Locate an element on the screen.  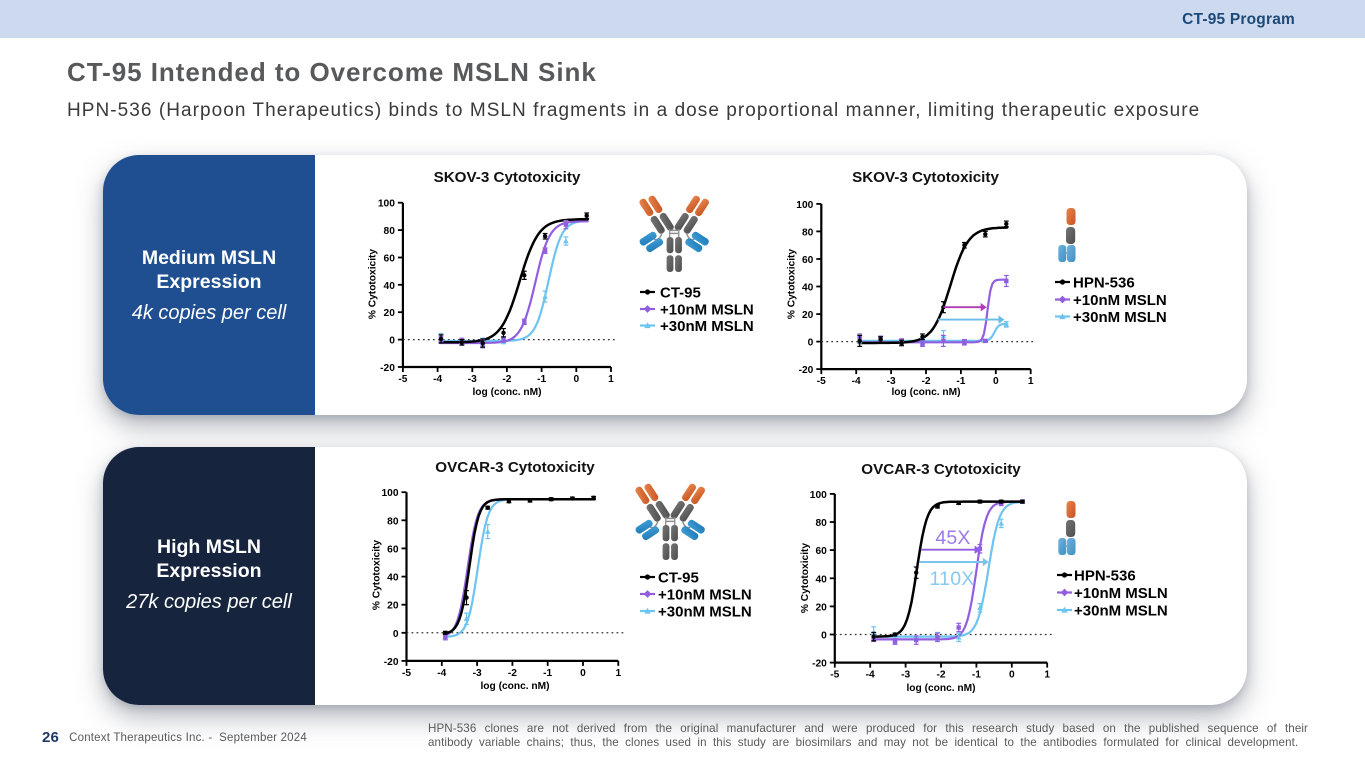
svg-text: 45X is located at coordinates (952, 538).